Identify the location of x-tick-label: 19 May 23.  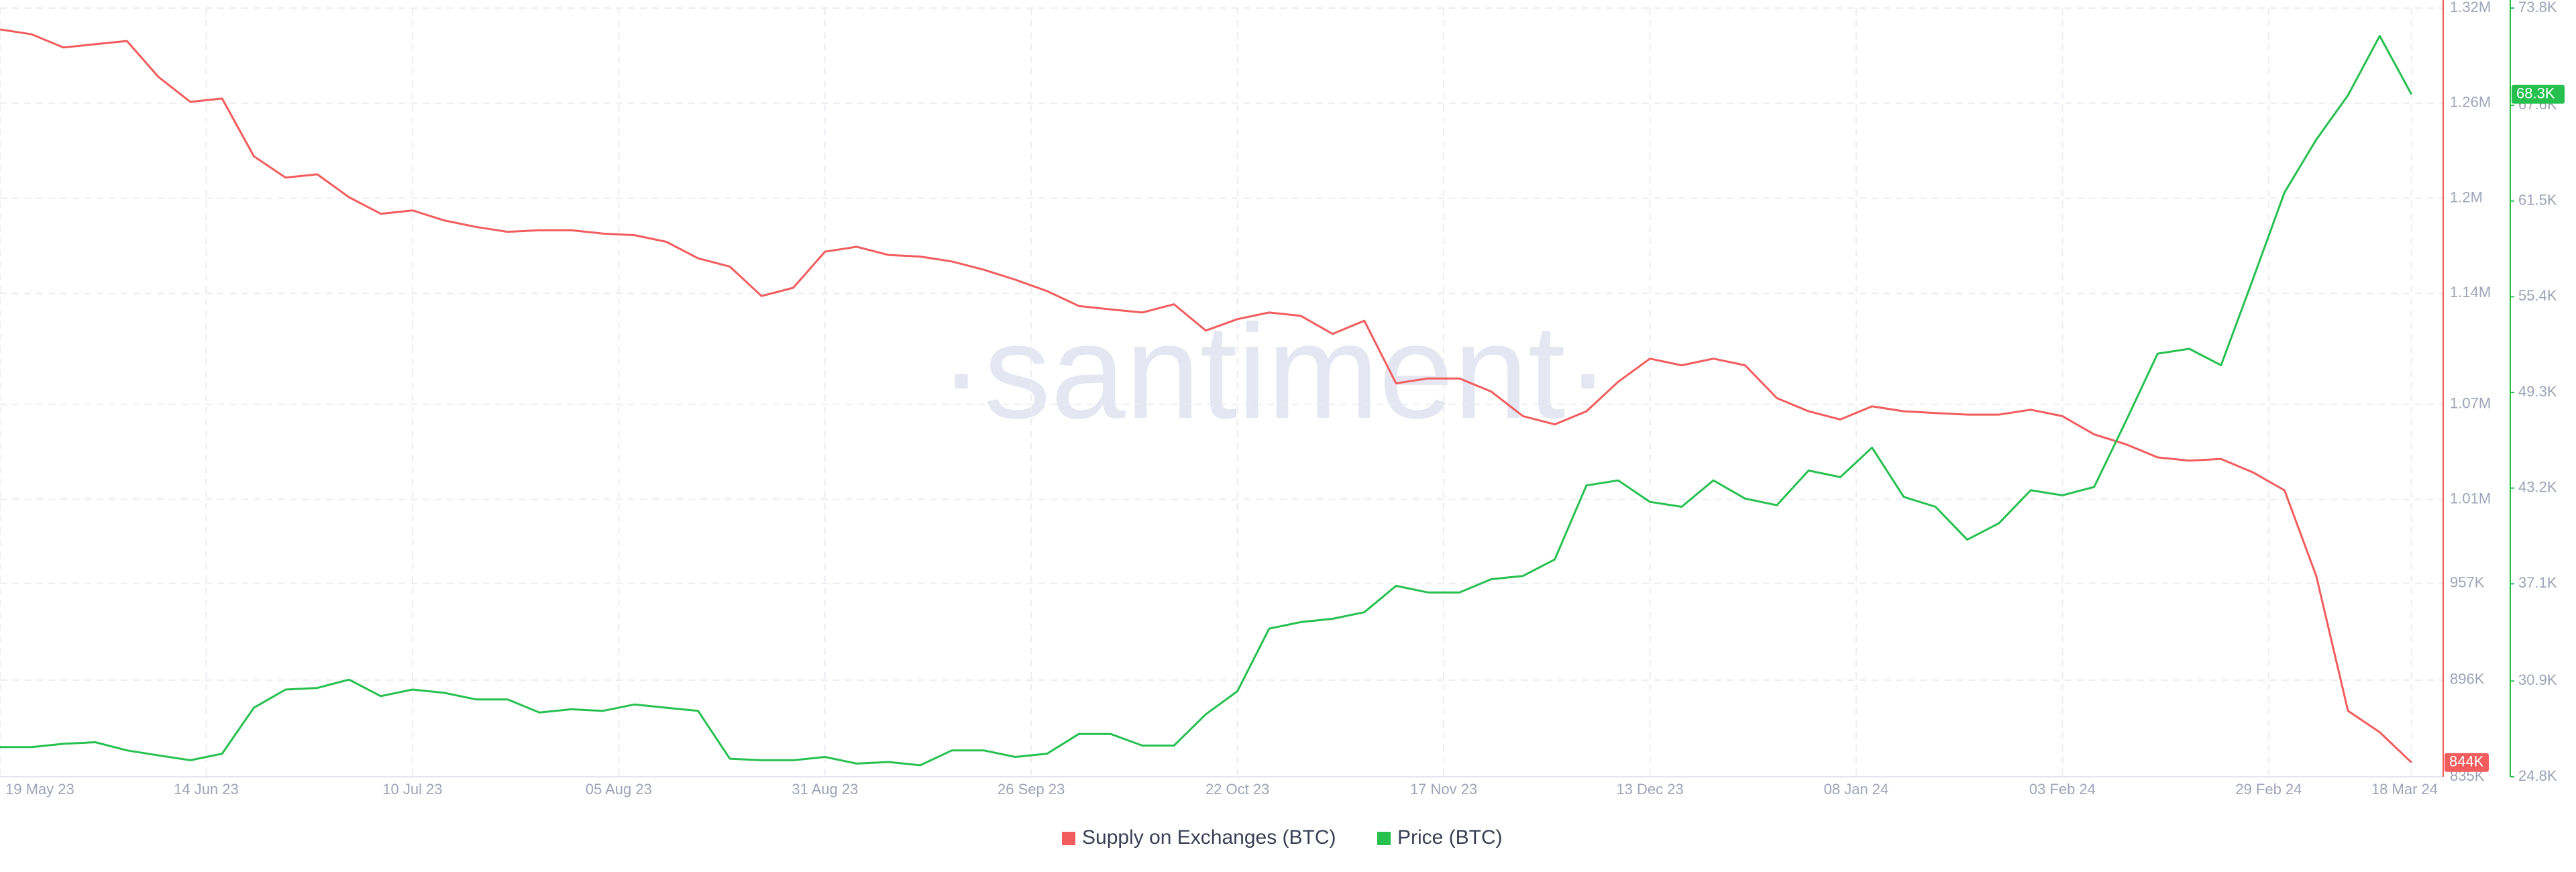
(39, 790).